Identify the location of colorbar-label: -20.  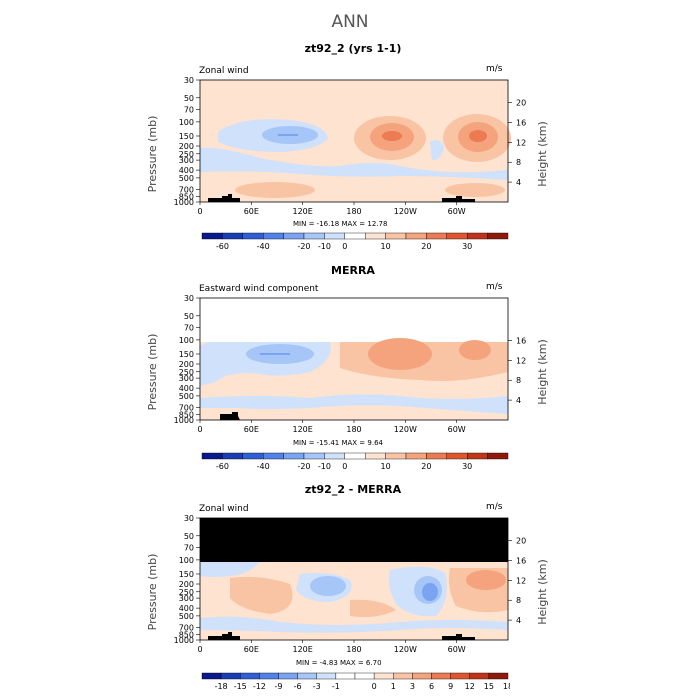
(303, 246).